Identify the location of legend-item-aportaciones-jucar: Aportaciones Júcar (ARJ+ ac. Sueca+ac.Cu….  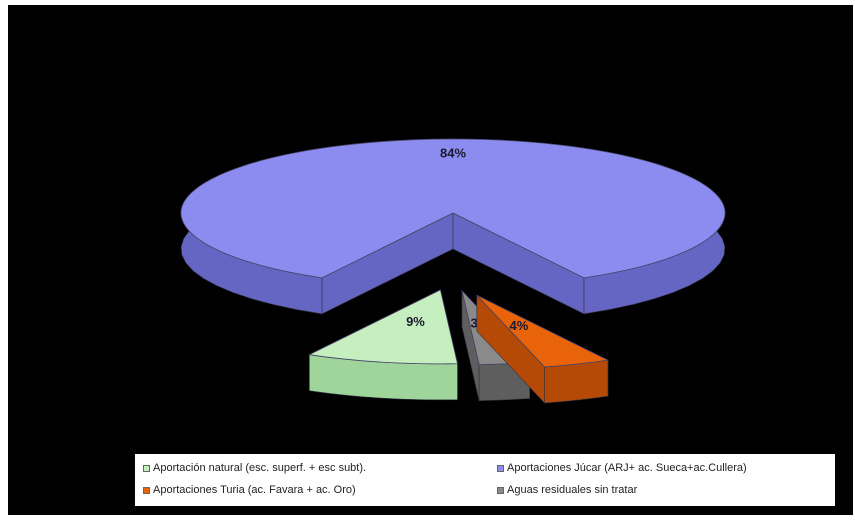
(622, 468).